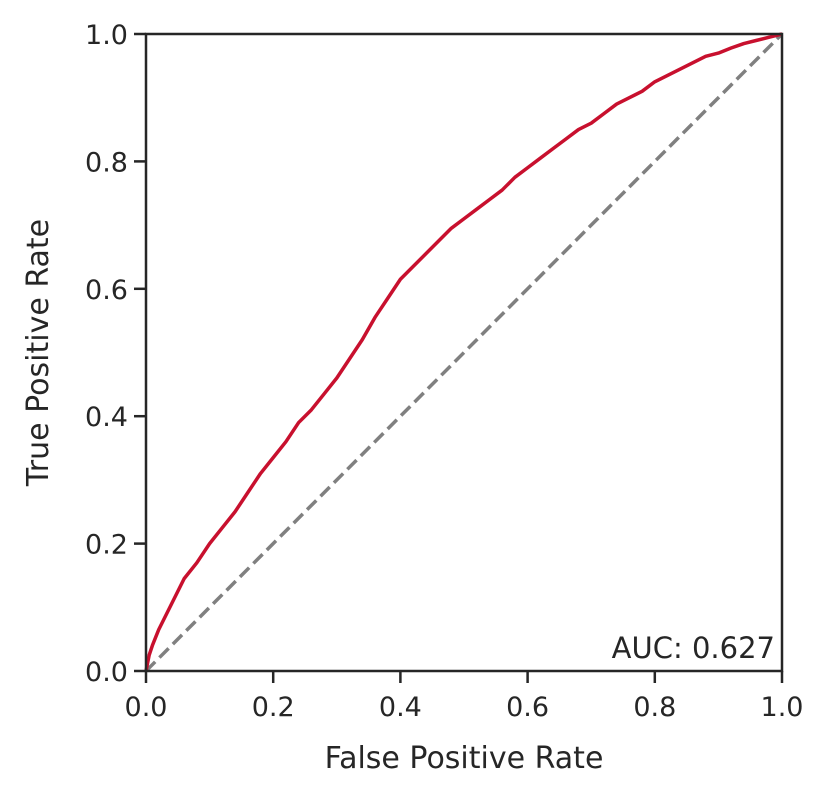  Describe the element at coordinates (106, 290) in the screenshot. I see `y-tick-label: 0.6` at that location.